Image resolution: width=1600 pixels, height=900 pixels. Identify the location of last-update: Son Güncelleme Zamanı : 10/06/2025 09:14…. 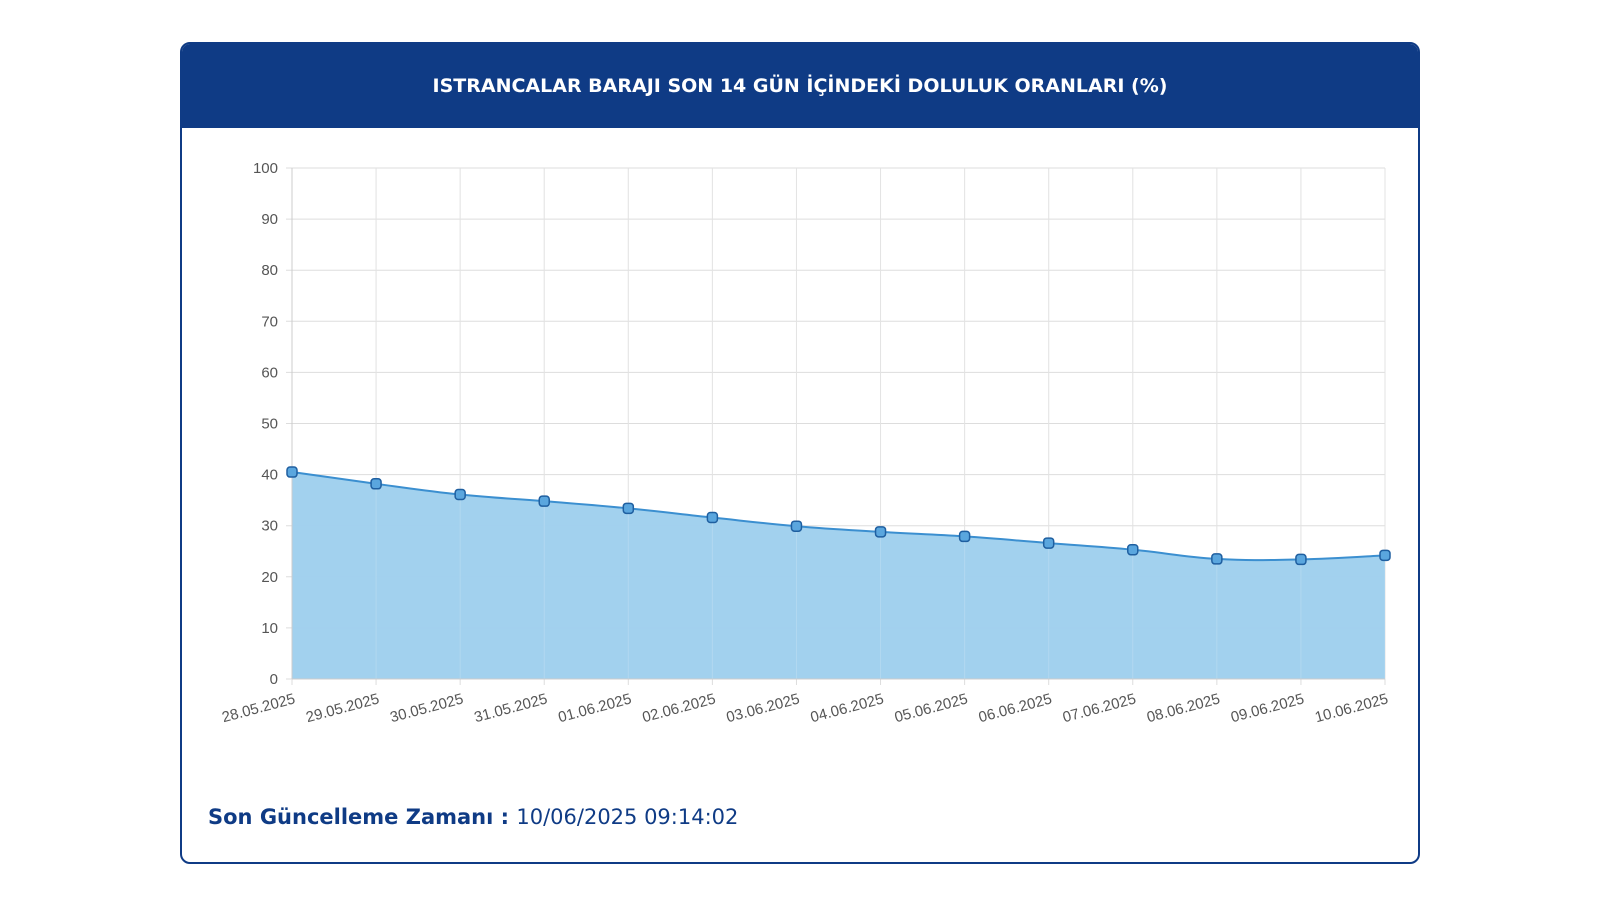
(473, 817).